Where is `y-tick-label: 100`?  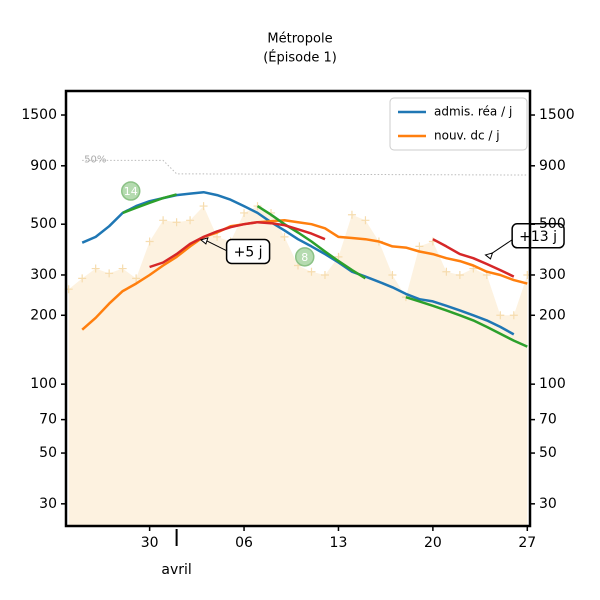
y-tick-label: 100 is located at coordinates (43, 384).